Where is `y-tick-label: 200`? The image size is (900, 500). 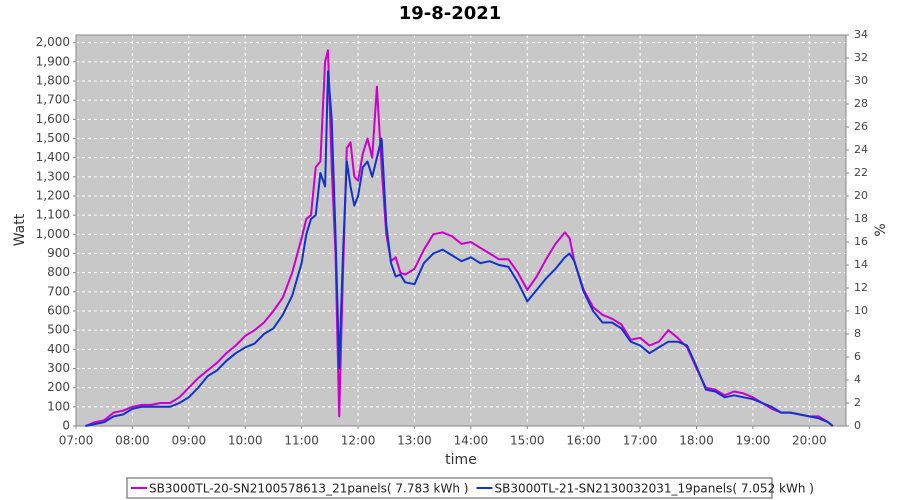 y-tick-label: 200 is located at coordinates (58, 387).